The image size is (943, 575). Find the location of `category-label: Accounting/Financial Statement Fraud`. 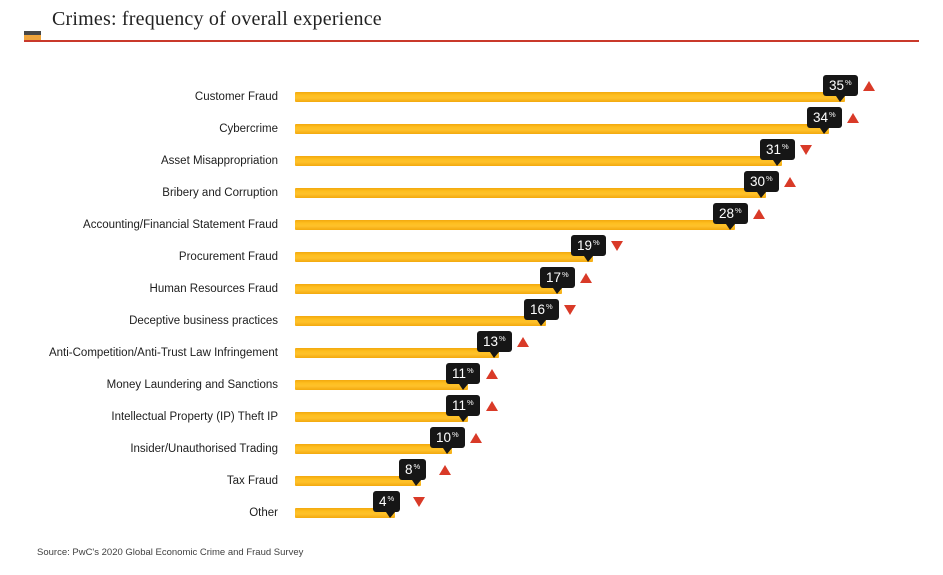

category-label: Accounting/Financial Statement Fraud is located at coordinates (180, 225).